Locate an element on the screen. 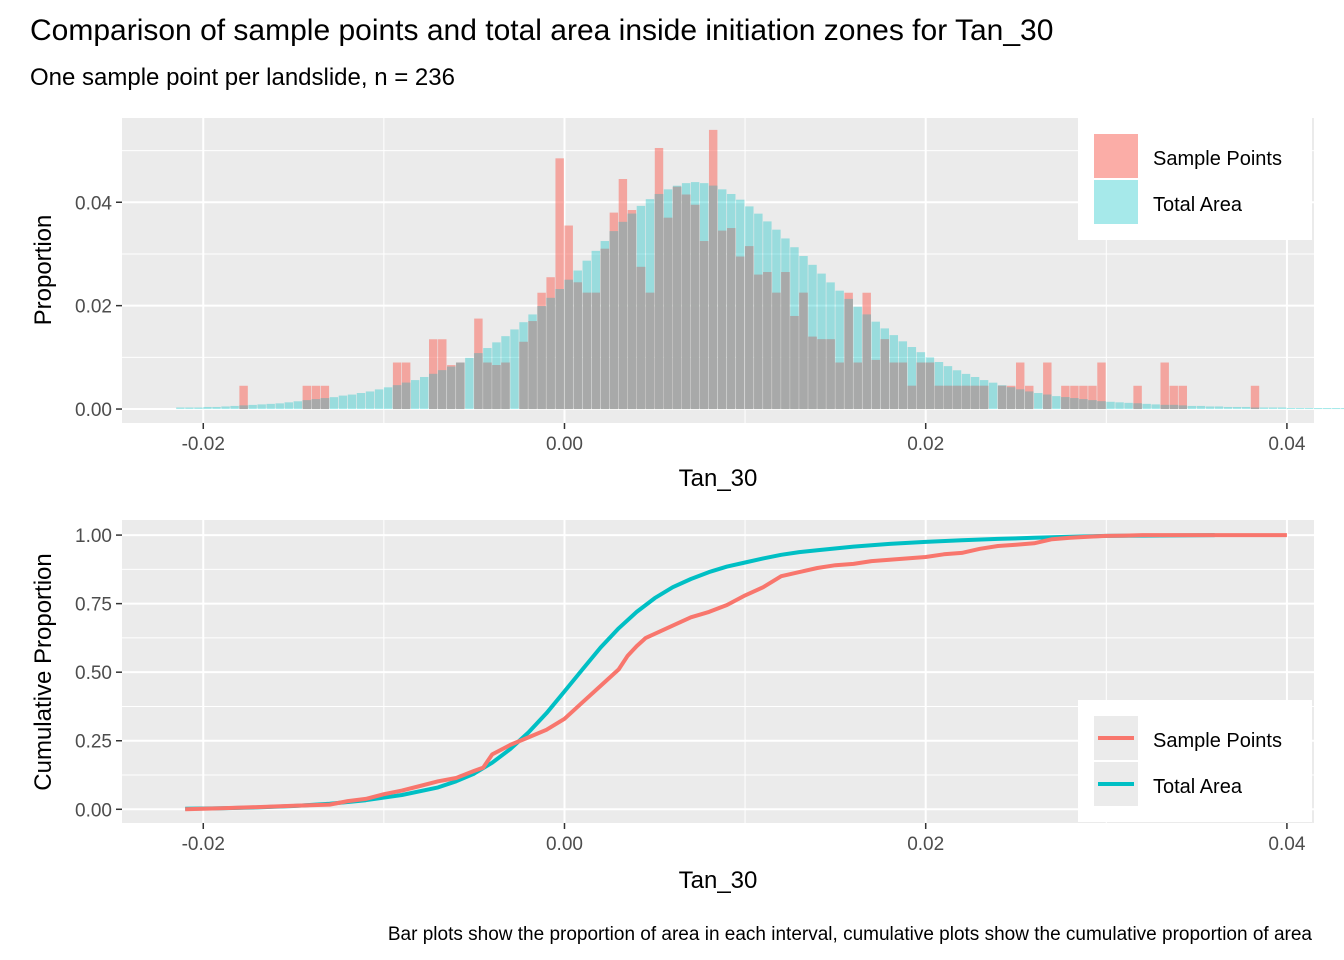  histogram-x-axis-title: Tan_30 is located at coordinates (718, 478).